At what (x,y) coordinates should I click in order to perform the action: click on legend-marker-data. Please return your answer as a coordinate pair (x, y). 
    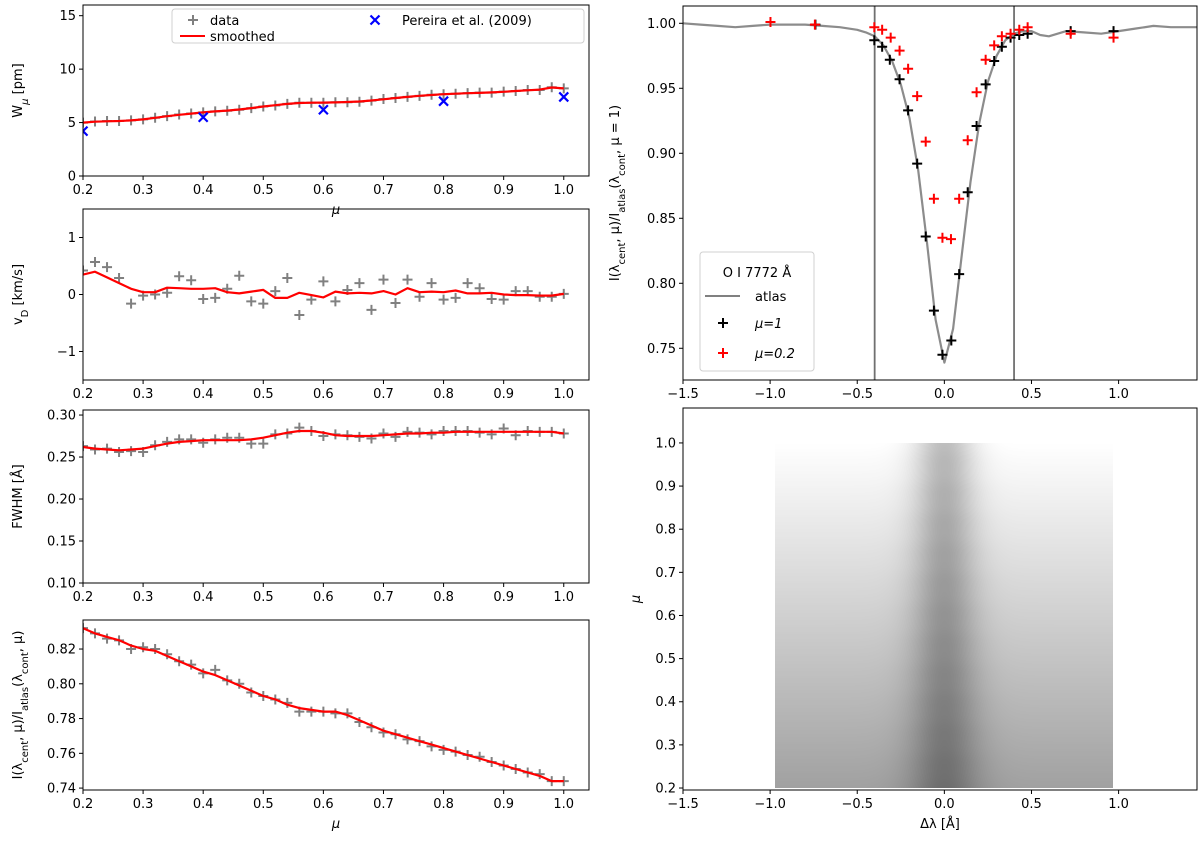
    Looking at the image, I should click on (193, 20).